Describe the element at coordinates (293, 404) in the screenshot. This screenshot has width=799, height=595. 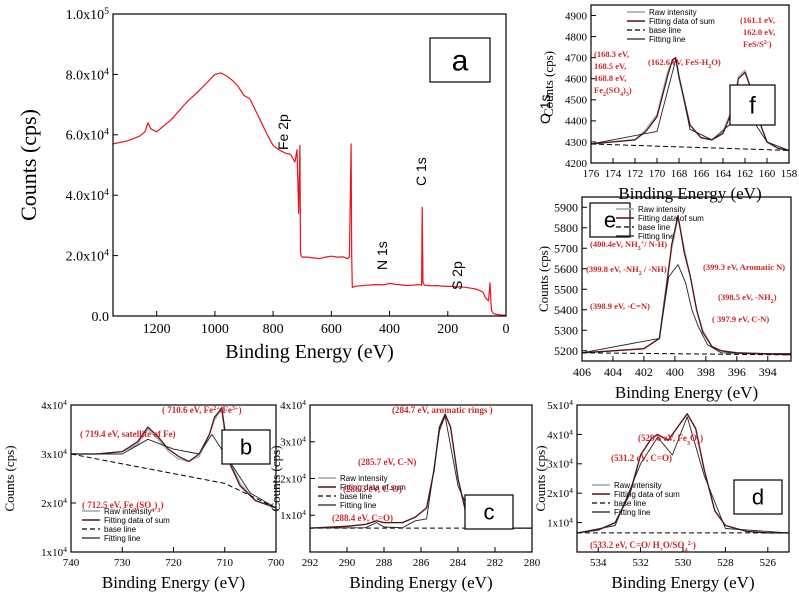
I see `y-tick-label: 4x10⁴` at that location.